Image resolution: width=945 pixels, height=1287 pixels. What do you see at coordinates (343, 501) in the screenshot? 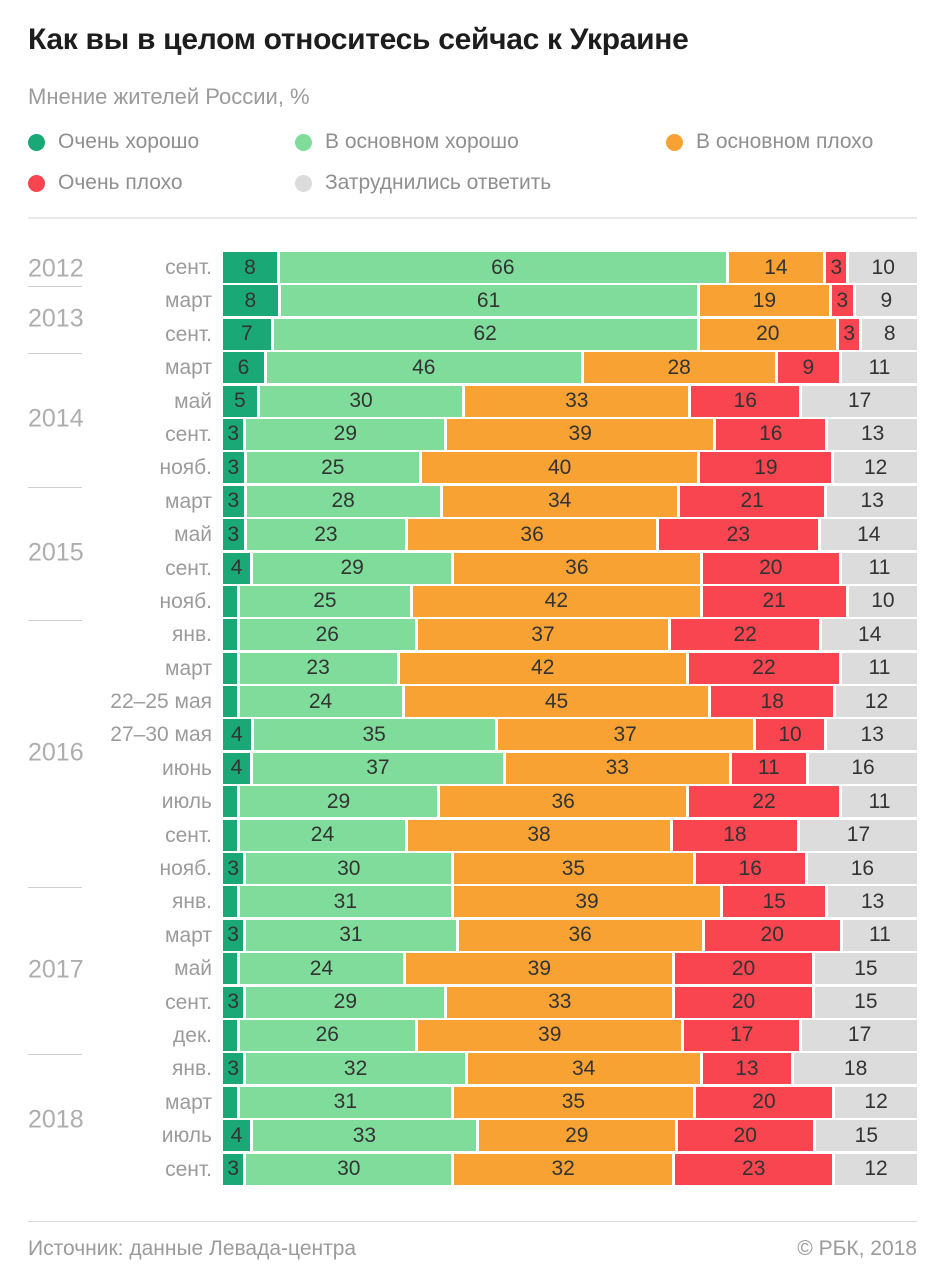
I see `bar-segment: 28` at bounding box center [343, 501].